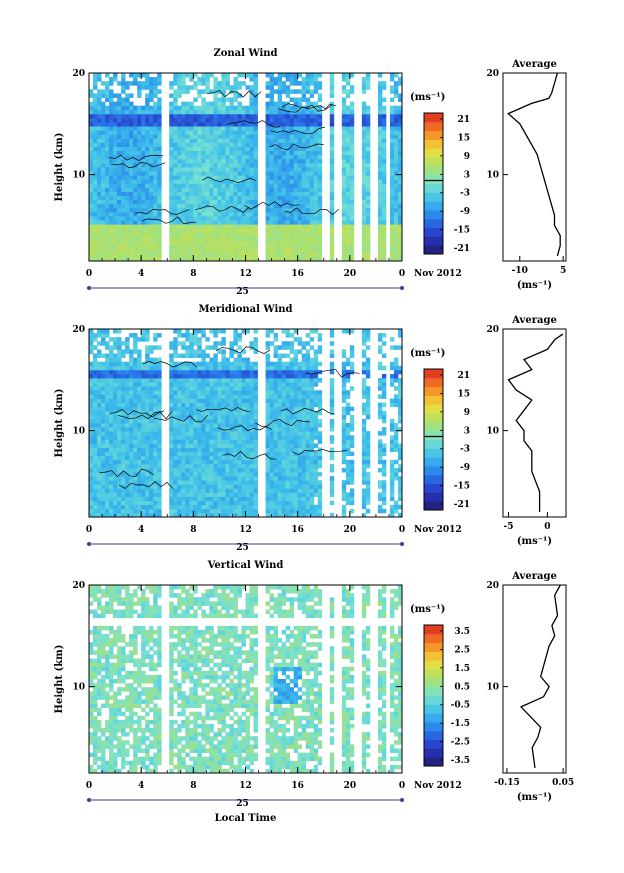 The image size is (624, 873). I want to click on date-marker, so click(89, 288).